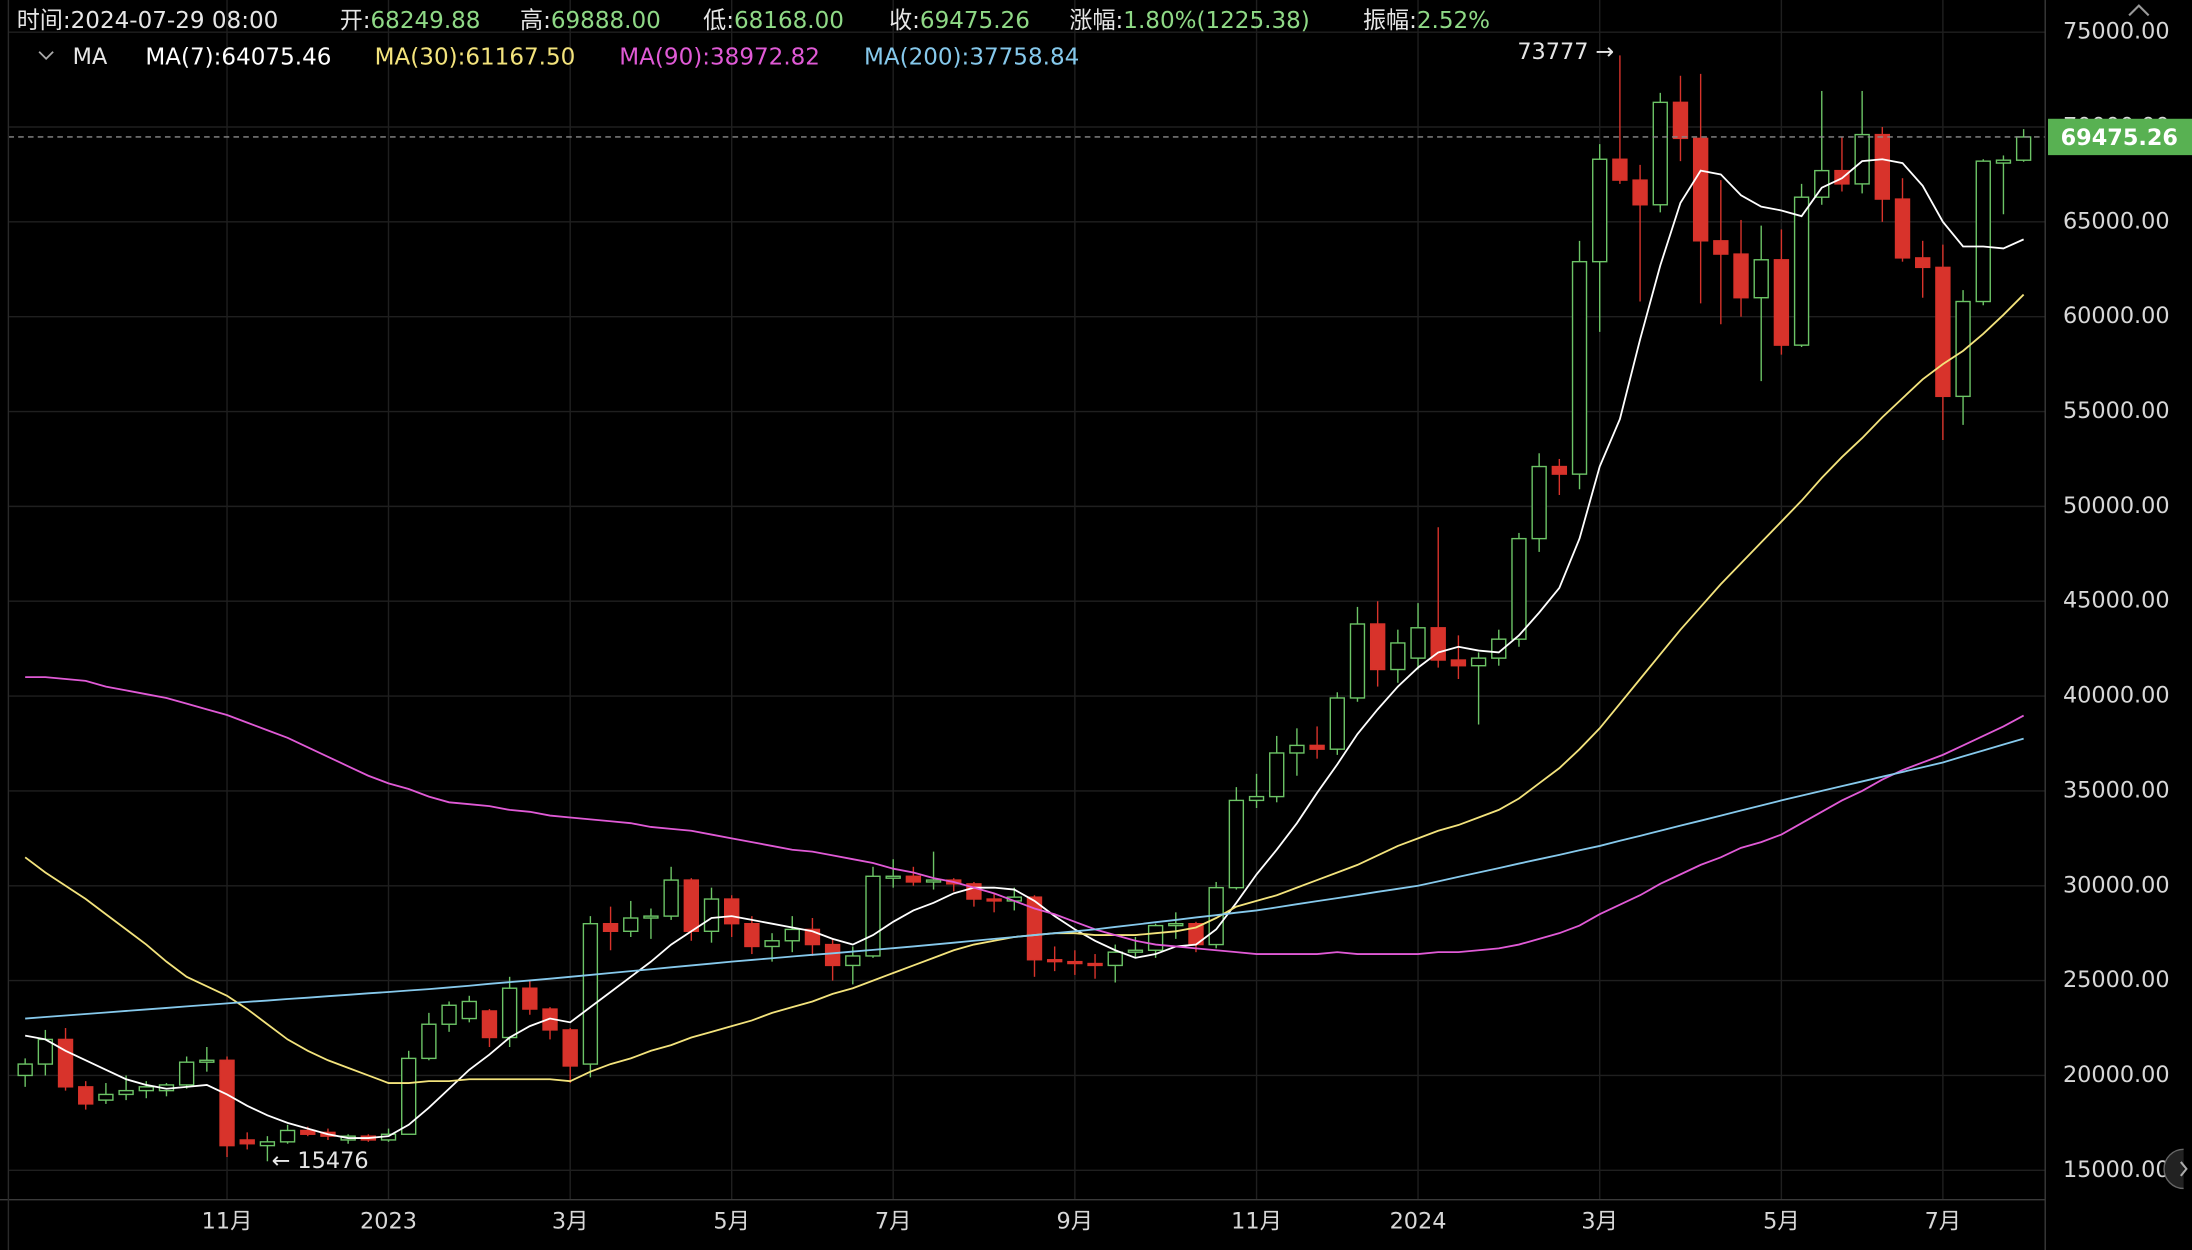  What do you see at coordinates (2116, 32) in the screenshot?
I see `y-tick-label: 75000.00` at bounding box center [2116, 32].